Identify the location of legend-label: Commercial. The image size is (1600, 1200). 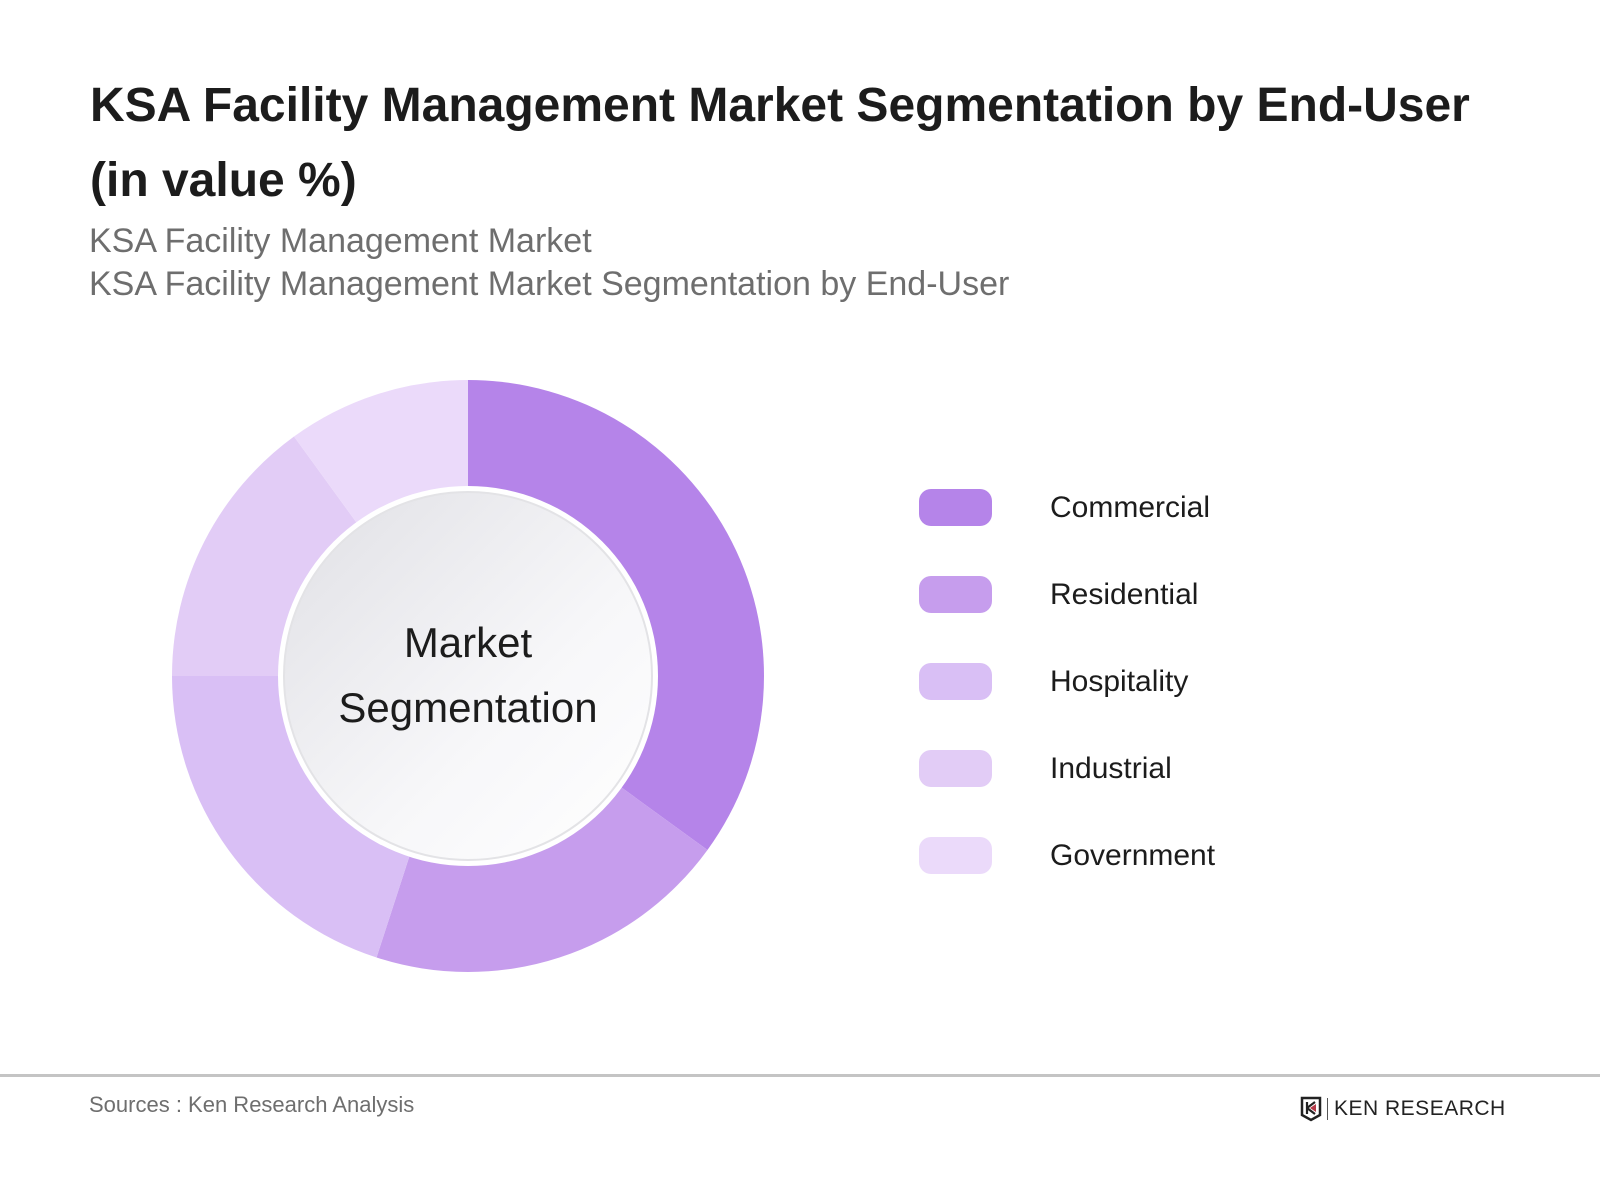
(1130, 507).